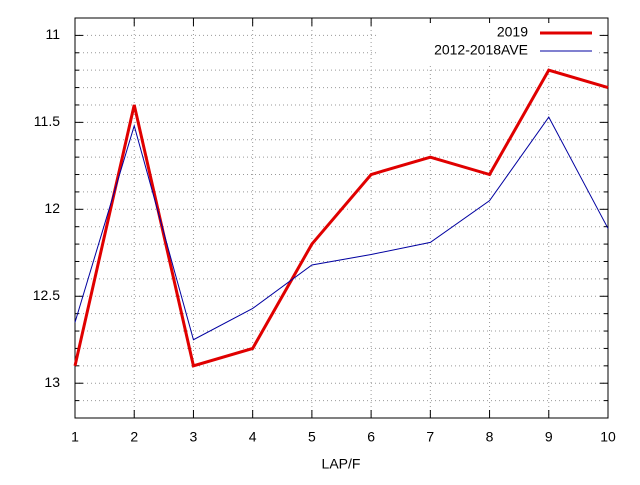  Describe the element at coordinates (371, 437) in the screenshot. I see `x-tick-label: 6` at that location.